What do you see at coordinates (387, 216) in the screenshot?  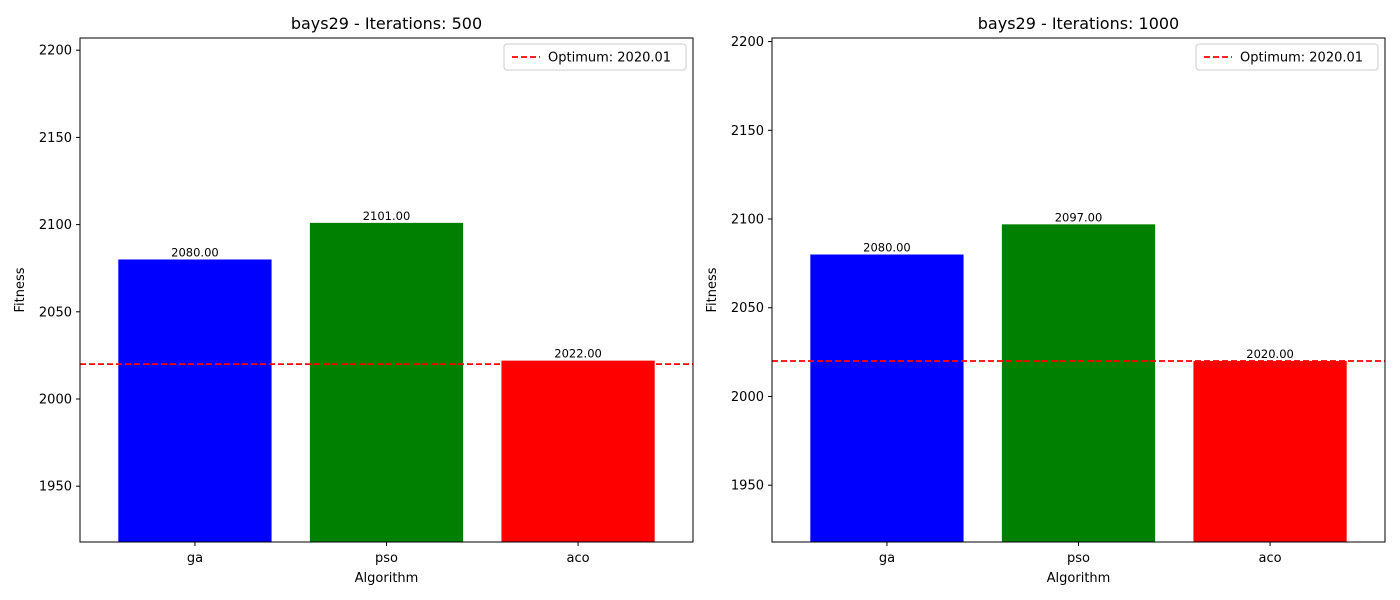 I see `bar-value-label-pso: 2101.00` at bounding box center [387, 216].